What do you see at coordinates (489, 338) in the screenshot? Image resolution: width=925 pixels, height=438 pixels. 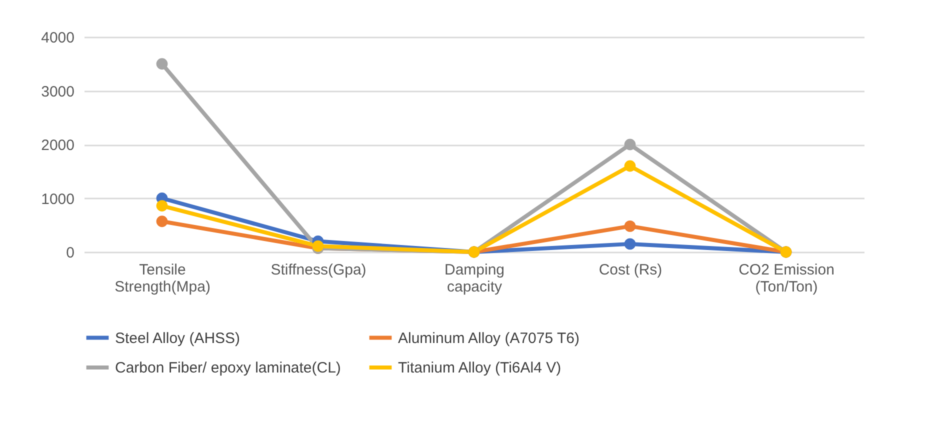 I see `legend-label: Aluminum Alloy (A7075 T6)` at bounding box center [489, 338].